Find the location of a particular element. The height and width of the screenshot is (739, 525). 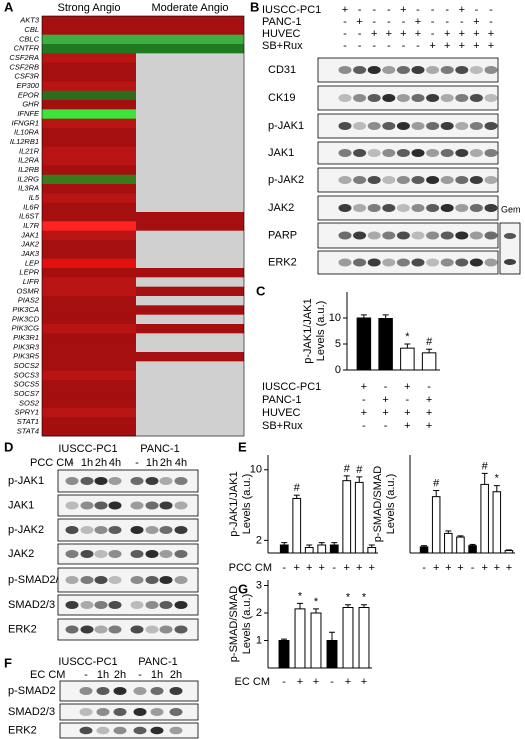

y-axis-label: p-JAK1/JAK1 is located at coordinates (308, 330).